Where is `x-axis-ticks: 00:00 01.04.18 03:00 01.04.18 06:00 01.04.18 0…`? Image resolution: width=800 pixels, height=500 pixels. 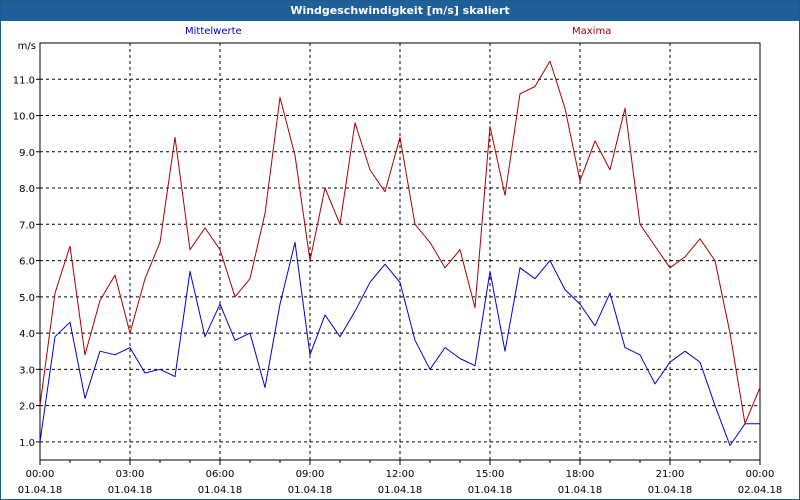 x-axis-ticks: 00:00 01.04.18 03:00 01.04.18 06:00 01.04.18 0… is located at coordinates (400, 478).